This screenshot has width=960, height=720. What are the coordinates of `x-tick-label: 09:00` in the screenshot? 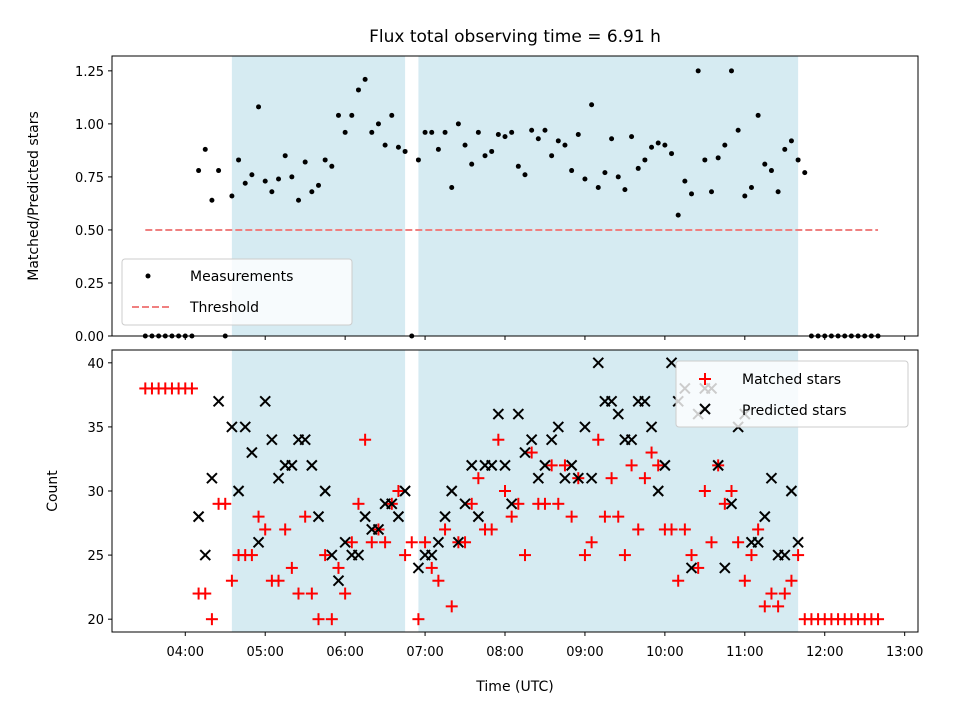 It's located at (584, 652).